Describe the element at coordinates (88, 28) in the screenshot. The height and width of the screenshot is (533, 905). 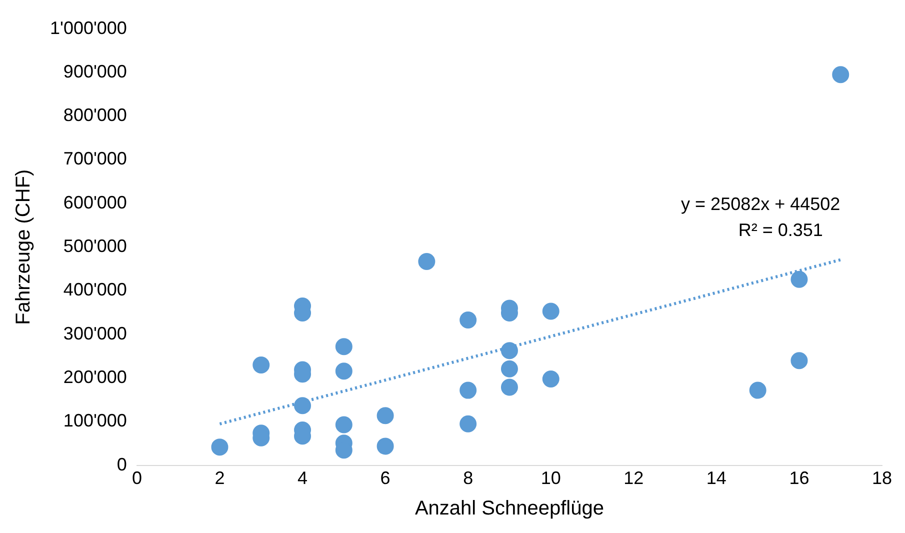
I see `y-tick-label: 1'000'000` at that location.